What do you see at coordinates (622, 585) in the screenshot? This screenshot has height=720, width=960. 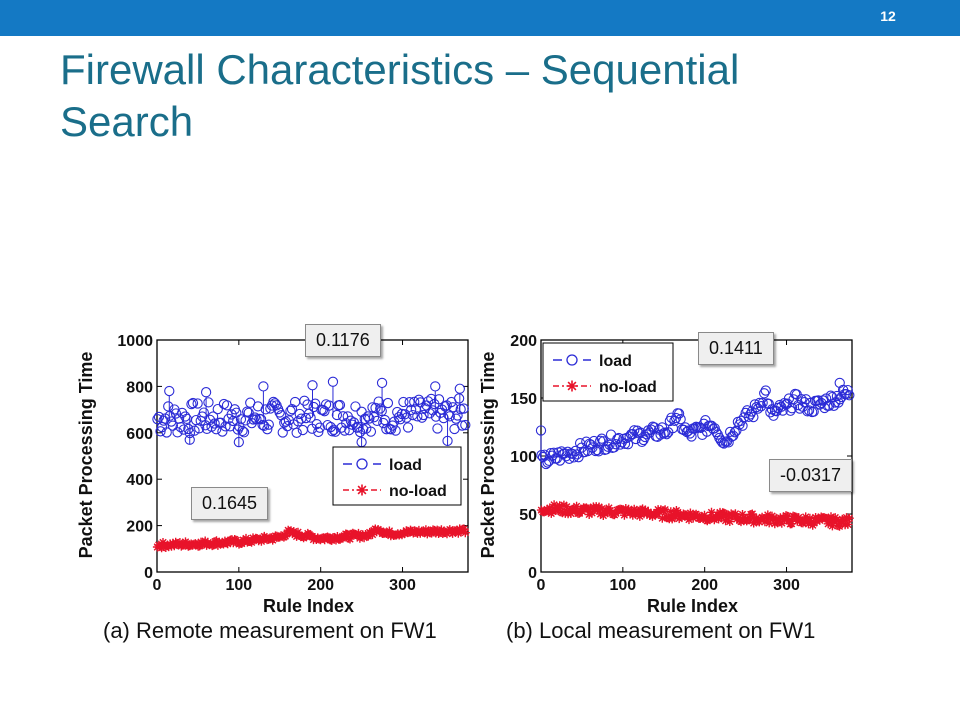 I see `x-tick-label: 100` at bounding box center [622, 585].